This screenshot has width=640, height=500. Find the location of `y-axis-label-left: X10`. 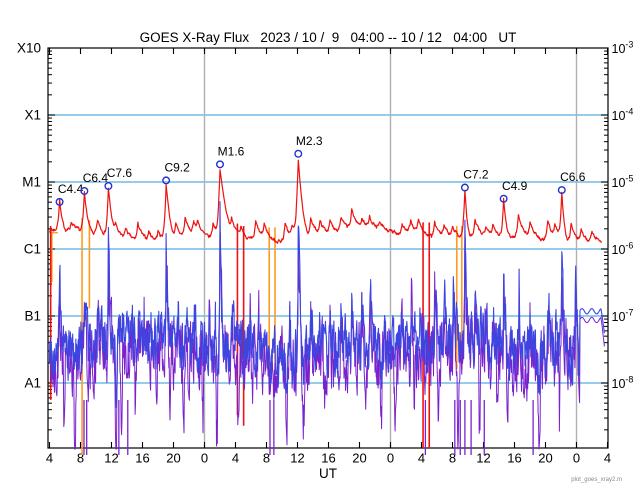

y-axis-label-left: X10 is located at coordinates (29, 48).